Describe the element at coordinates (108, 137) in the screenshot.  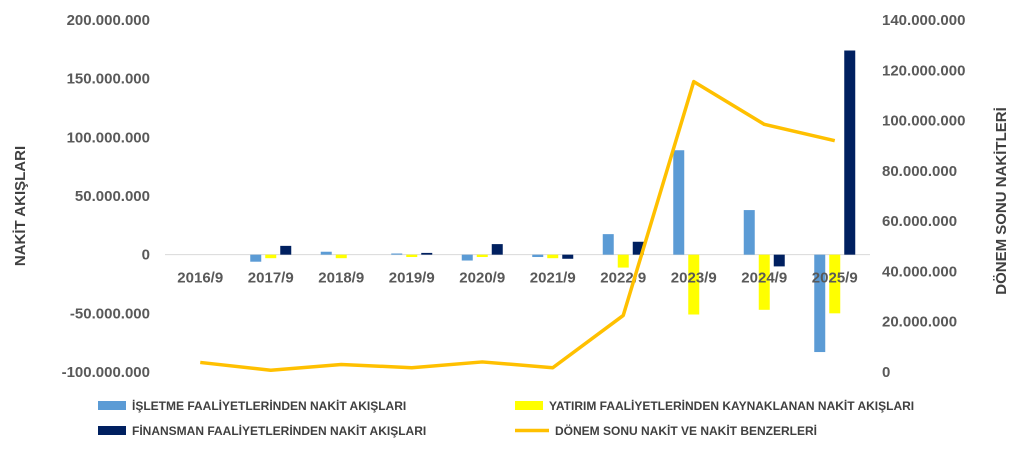
I see `y-tick-label-2: 100.000.000` at that location.